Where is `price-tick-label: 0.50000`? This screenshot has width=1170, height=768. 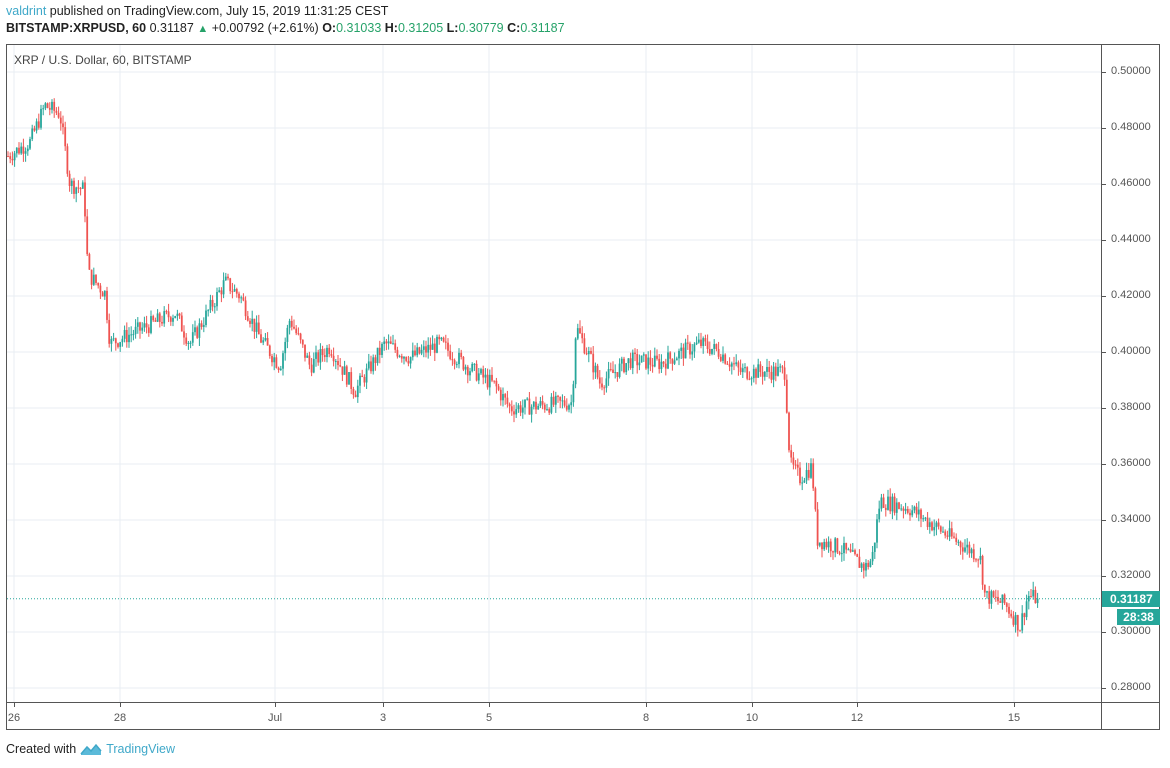 price-tick-label: 0.50000 is located at coordinates (1131, 71).